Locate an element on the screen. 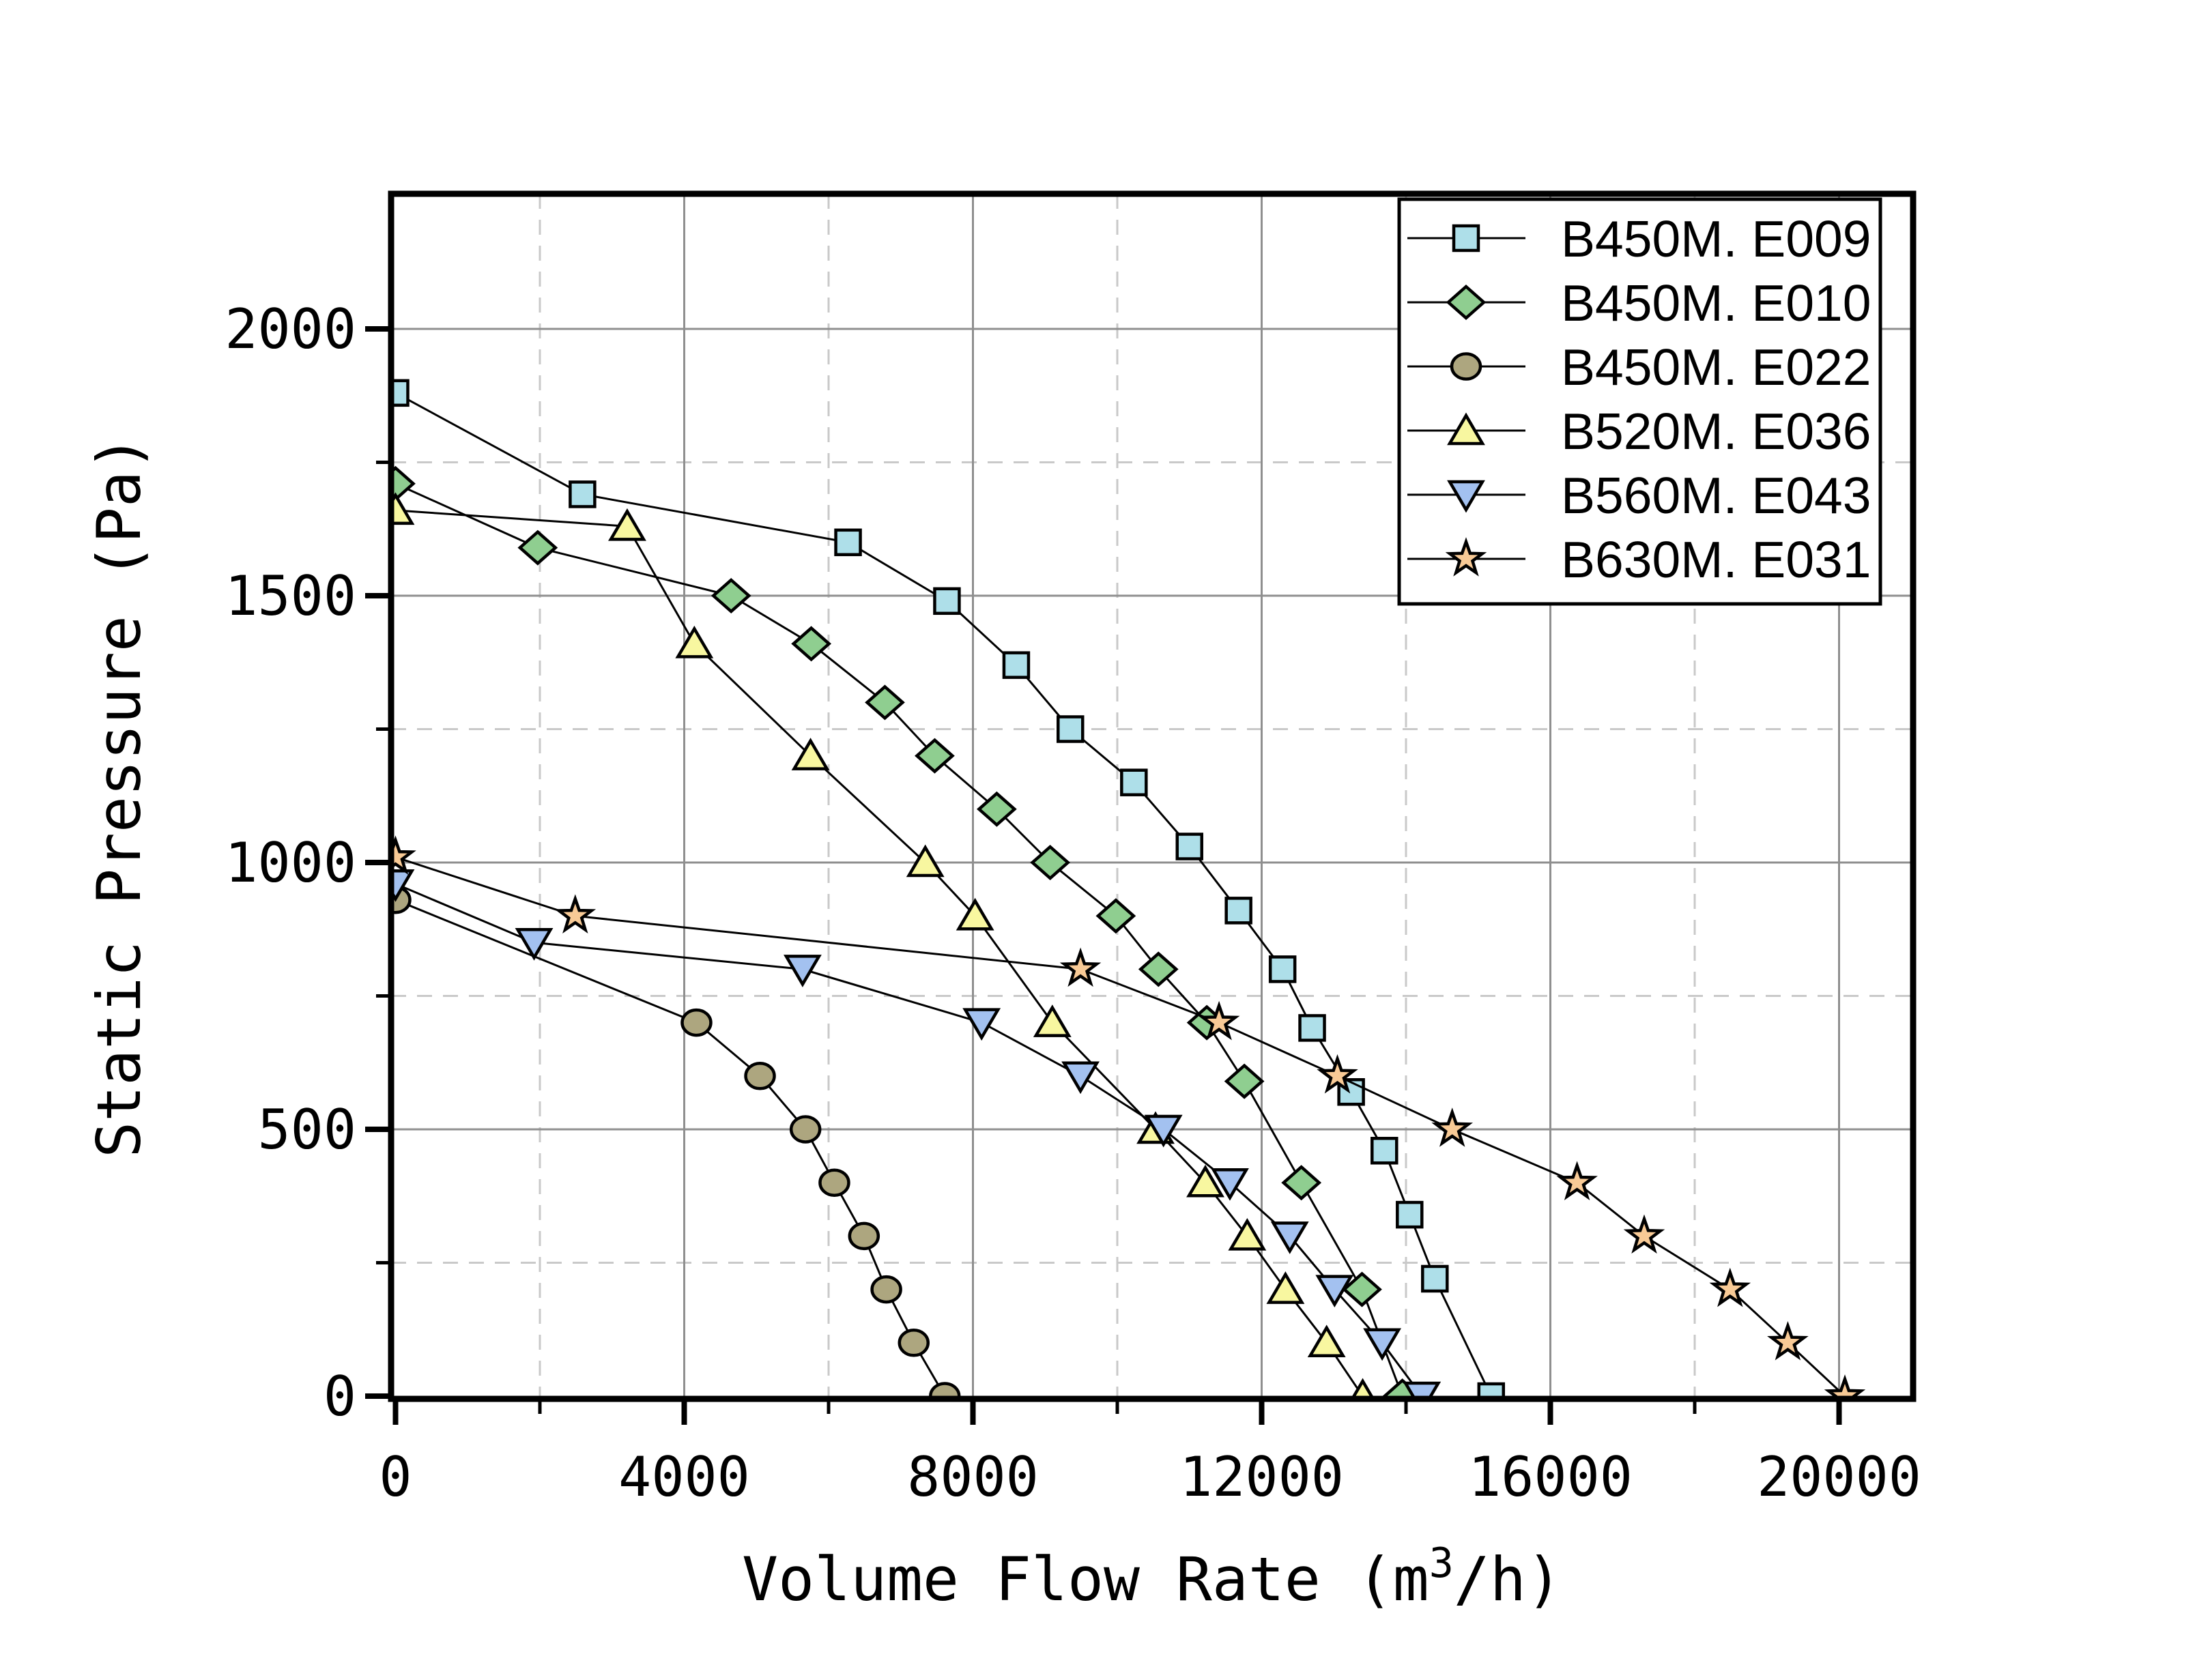 This screenshot has height=1680, width=2195. y-tick-label: 0 is located at coordinates (340, 1396).